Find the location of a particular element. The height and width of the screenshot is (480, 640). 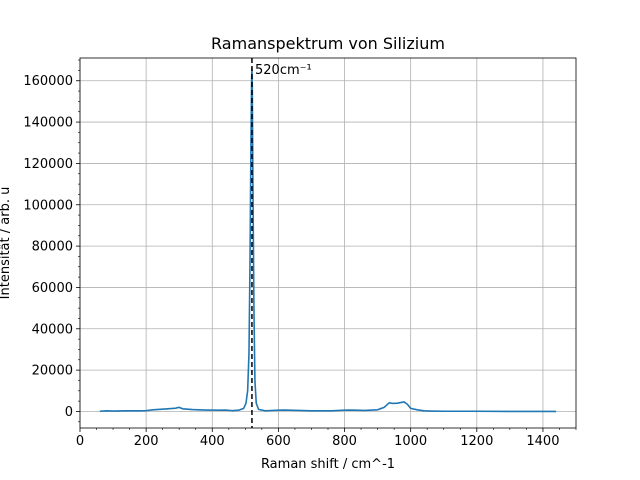

chart-title: Ramanspektrum von Silizium is located at coordinates (328, 43).